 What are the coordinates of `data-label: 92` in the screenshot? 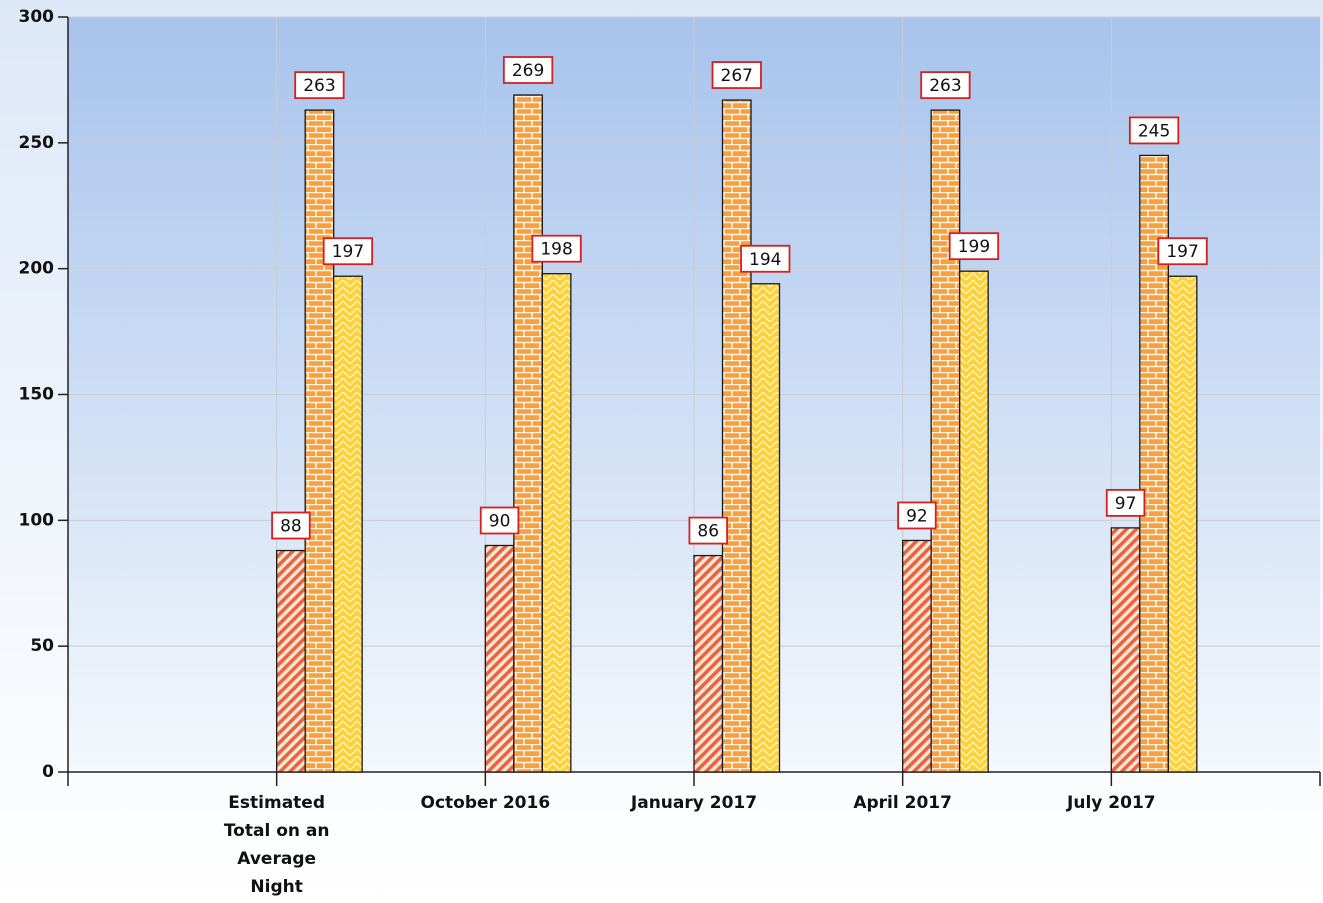 It's located at (917, 516).